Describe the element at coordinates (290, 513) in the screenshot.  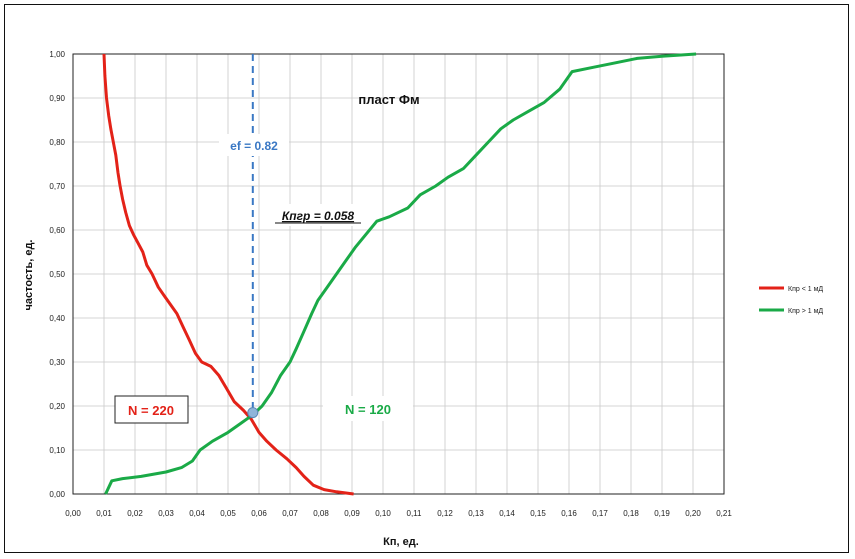
I see `x-tick-label: 0,07` at that location.